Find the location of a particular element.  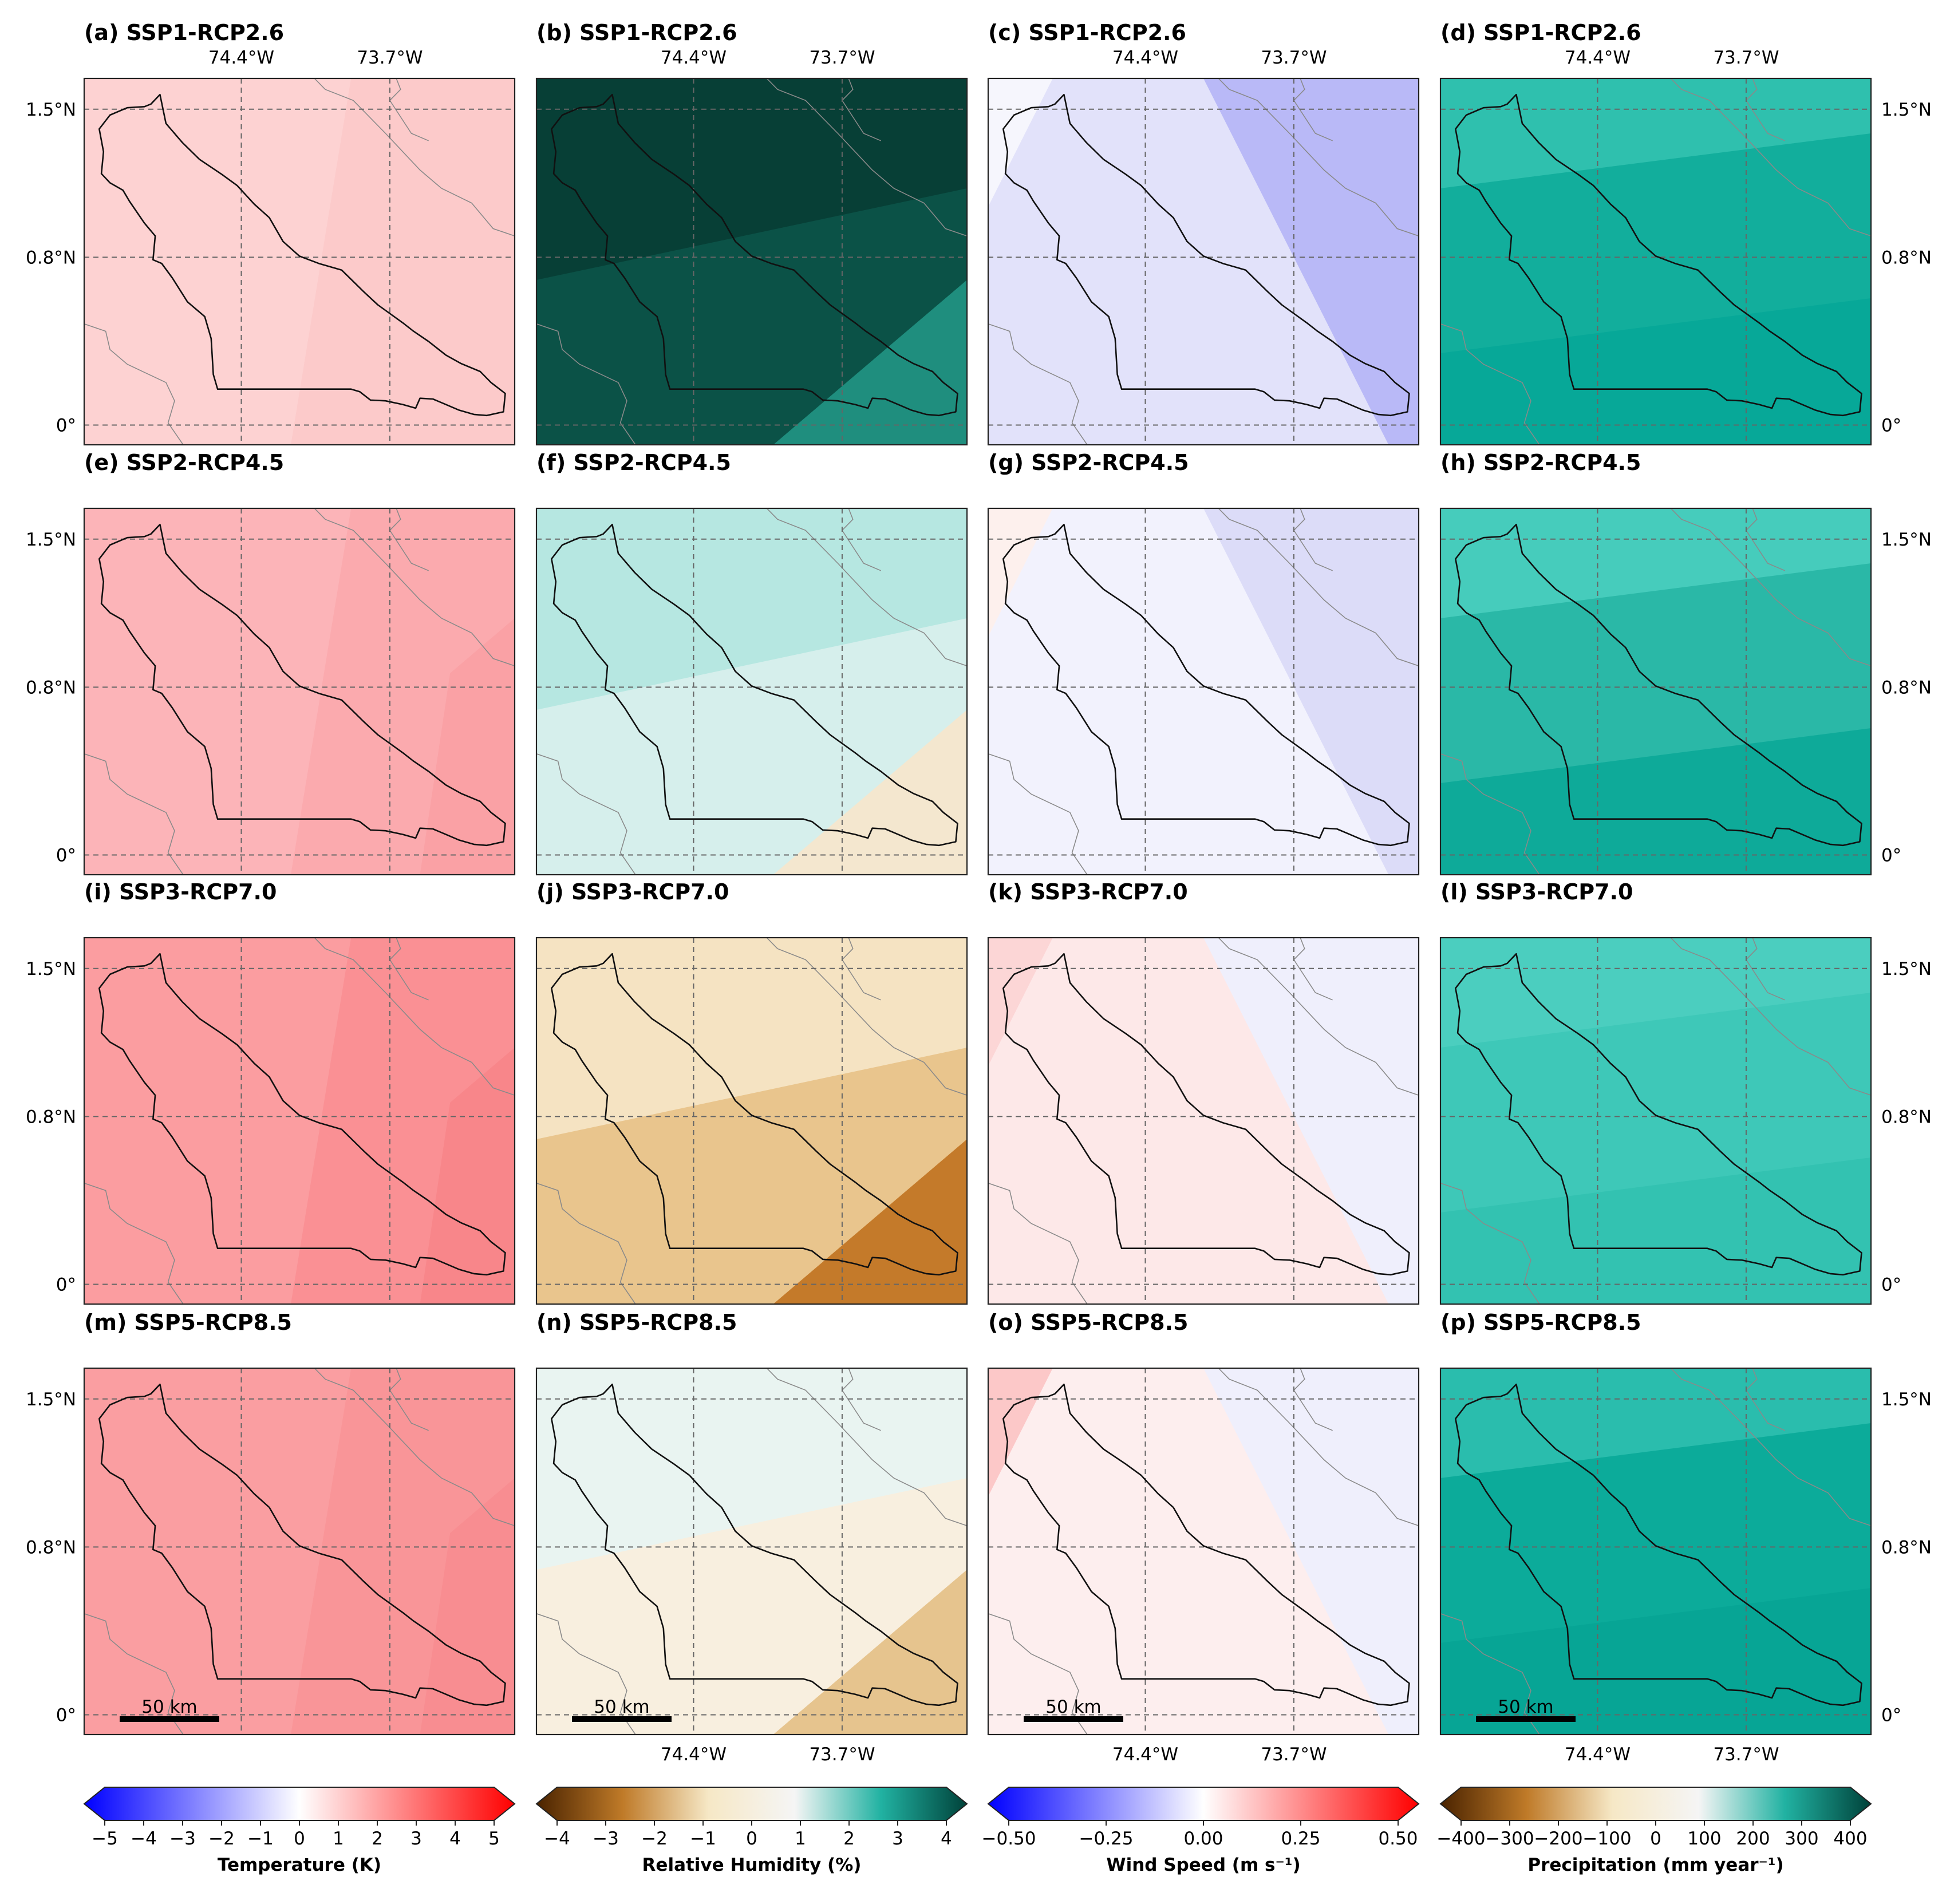

map-panel: (m) SSP5-RCP8.5 1.5°N 0.8°N 0° 50 km is located at coordinates (271, 1523).